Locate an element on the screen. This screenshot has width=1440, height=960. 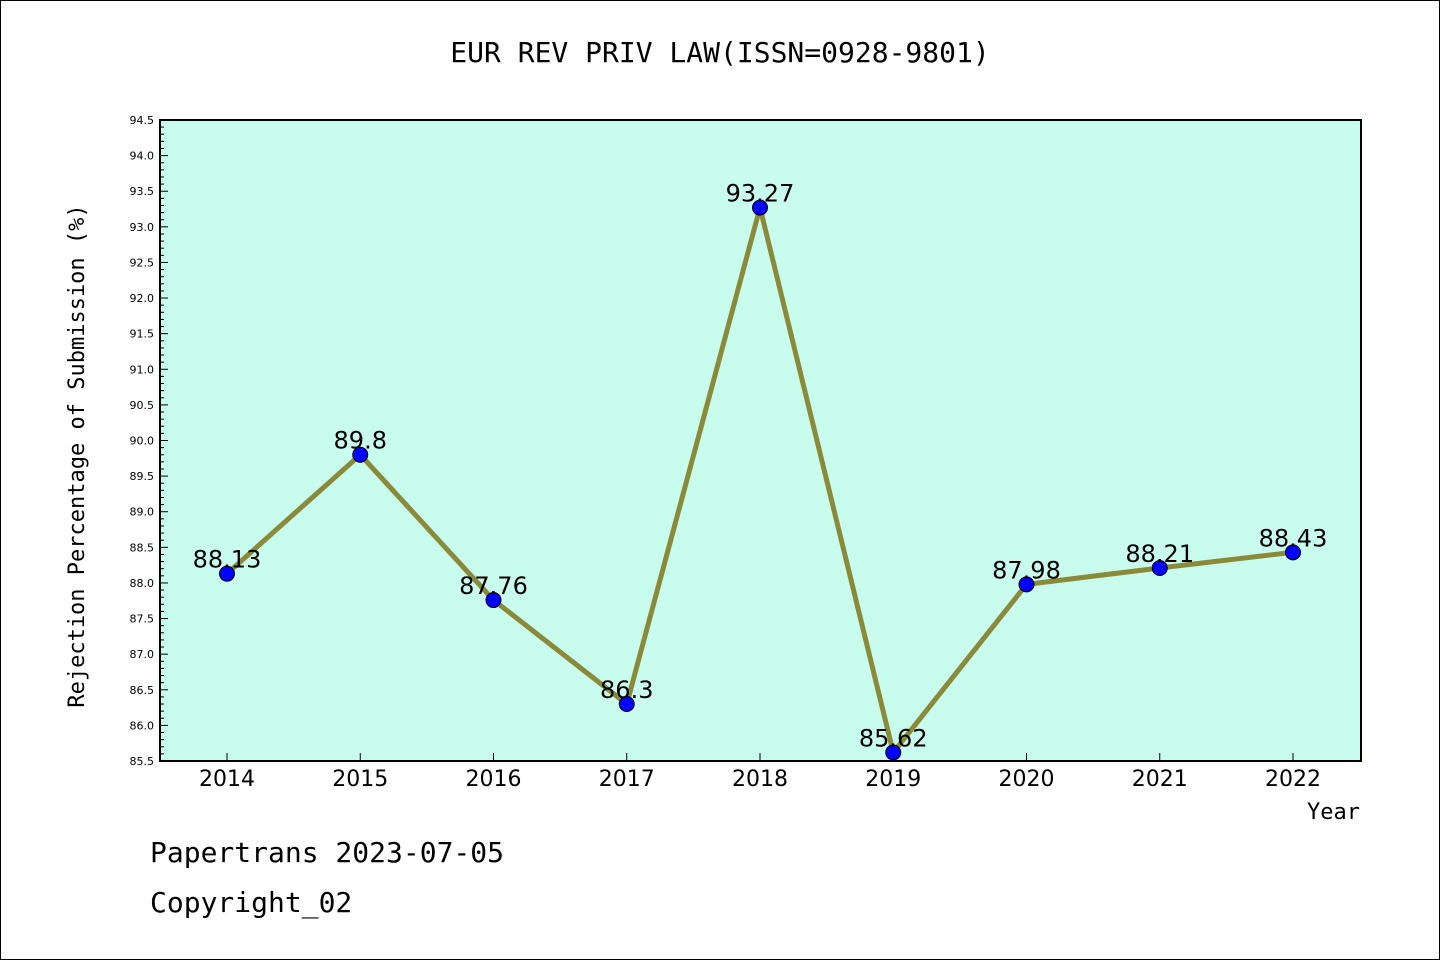
data-label-2020: 87.98 is located at coordinates (1026, 570).